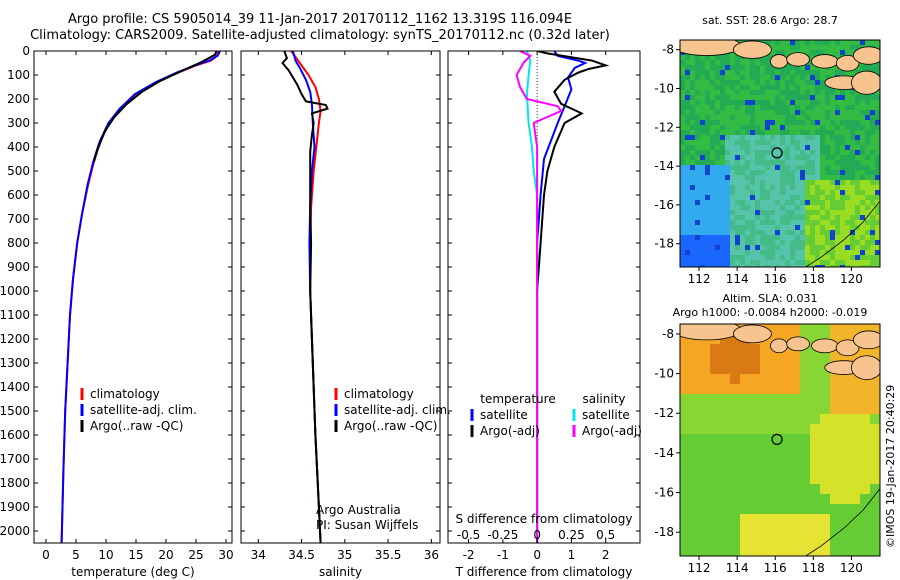 This screenshot has width=900, height=580. Describe the element at coordinates (664, 244) in the screenshot. I see `map-y-tick-label: -18` at that location.